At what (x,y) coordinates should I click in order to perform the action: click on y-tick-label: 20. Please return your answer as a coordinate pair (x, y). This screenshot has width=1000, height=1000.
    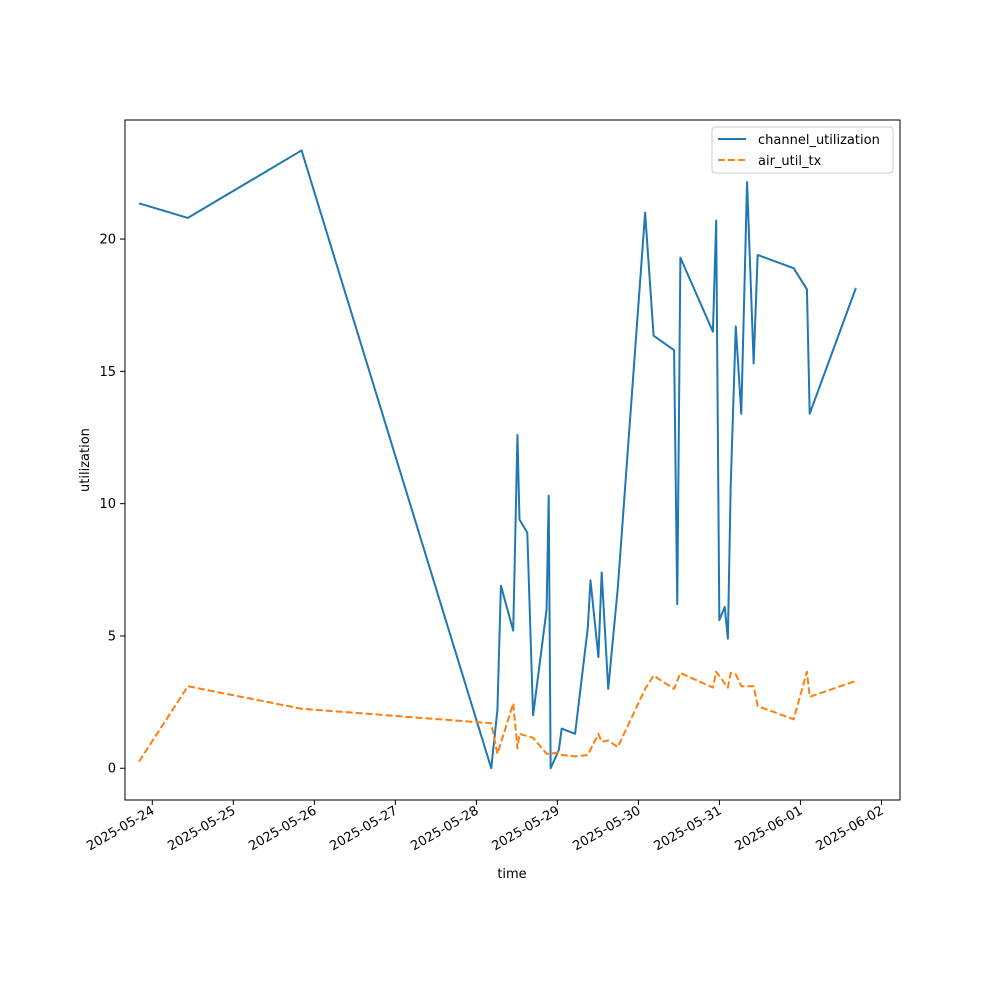
    Looking at the image, I should click on (107, 240).